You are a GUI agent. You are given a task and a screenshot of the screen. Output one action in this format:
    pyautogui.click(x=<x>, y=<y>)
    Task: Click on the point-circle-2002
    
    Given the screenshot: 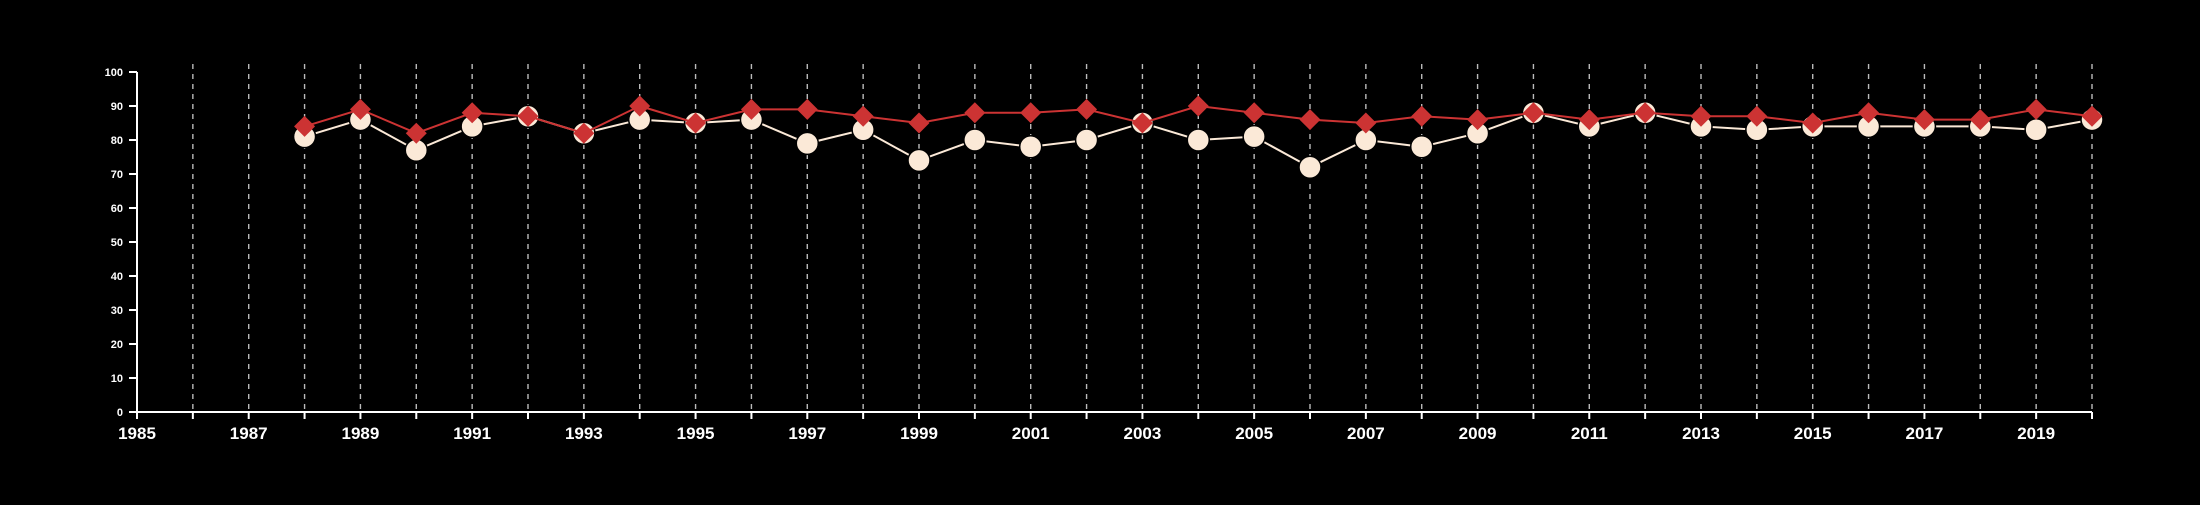 What is the action you would take?
    pyautogui.click(x=1086, y=140)
    